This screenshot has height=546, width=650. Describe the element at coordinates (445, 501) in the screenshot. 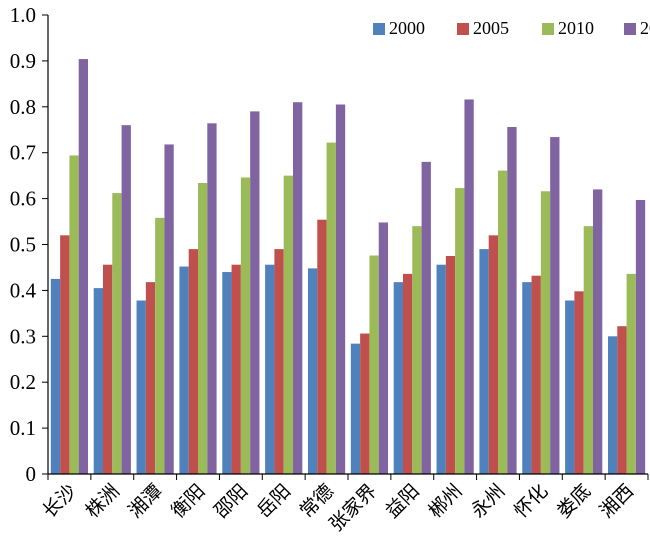

I see `x-category-label: 郴州` at that location.